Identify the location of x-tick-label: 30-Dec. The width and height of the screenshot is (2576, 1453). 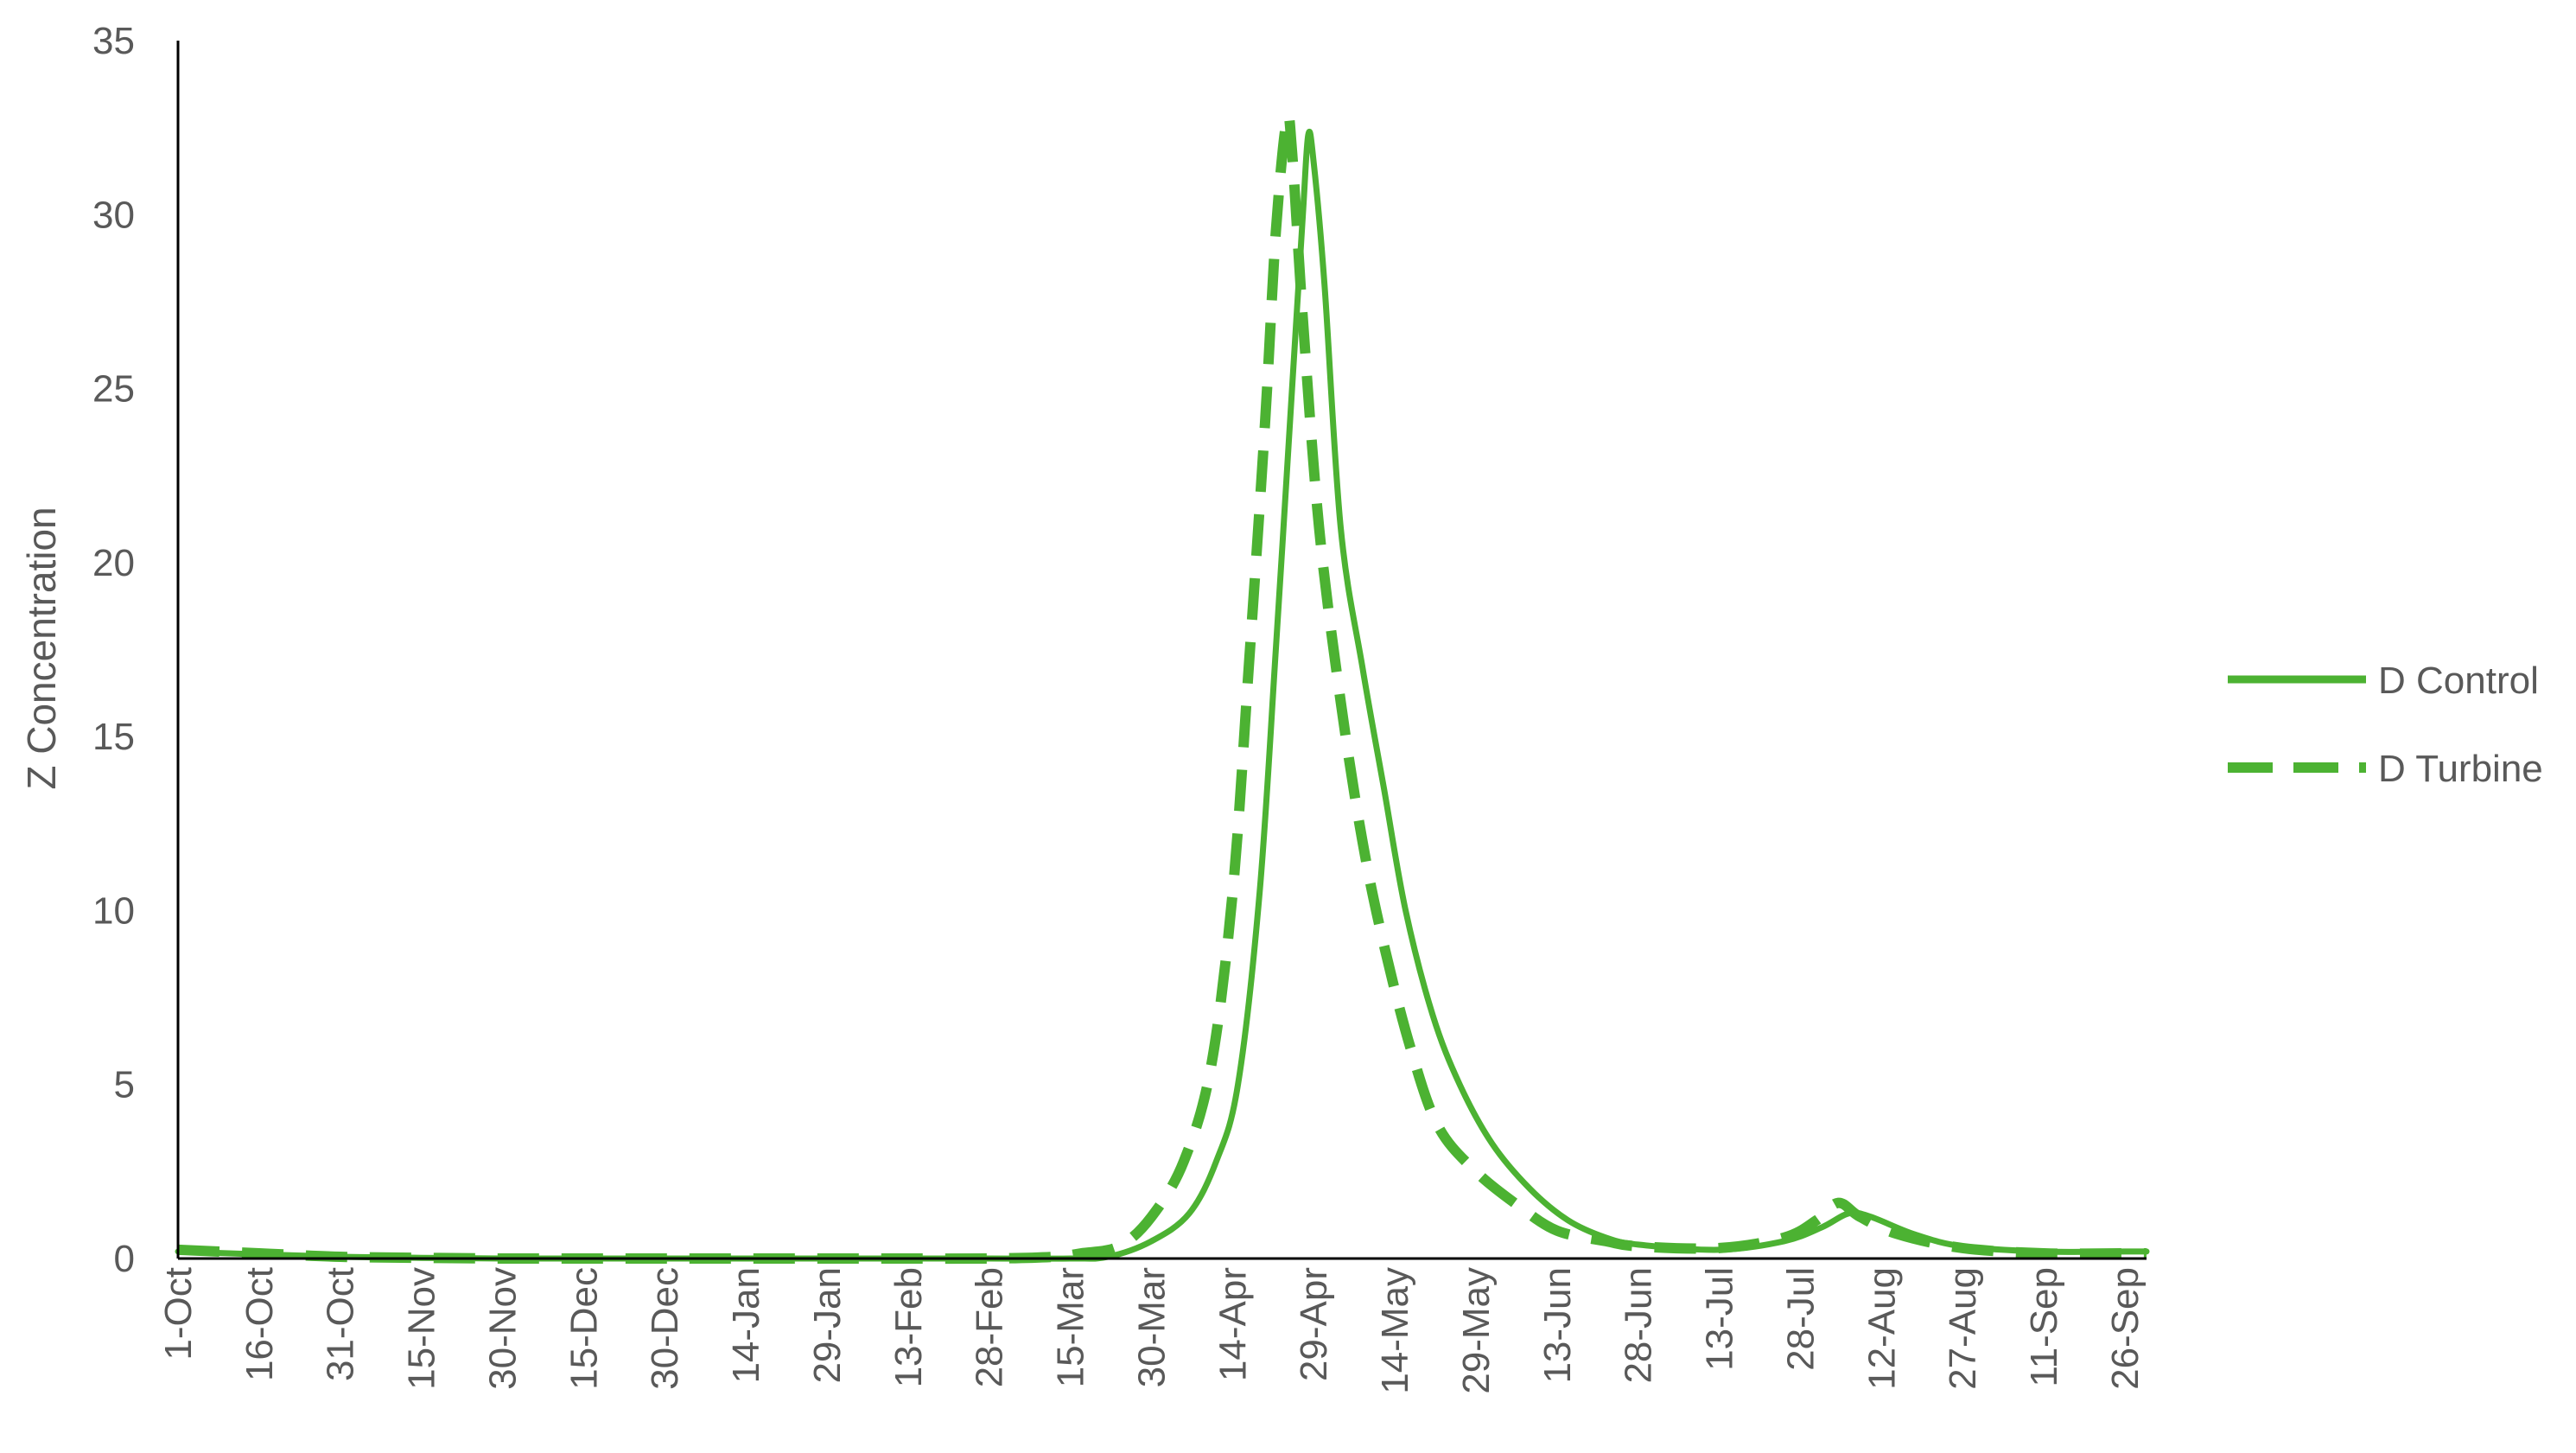
(665, 1328).